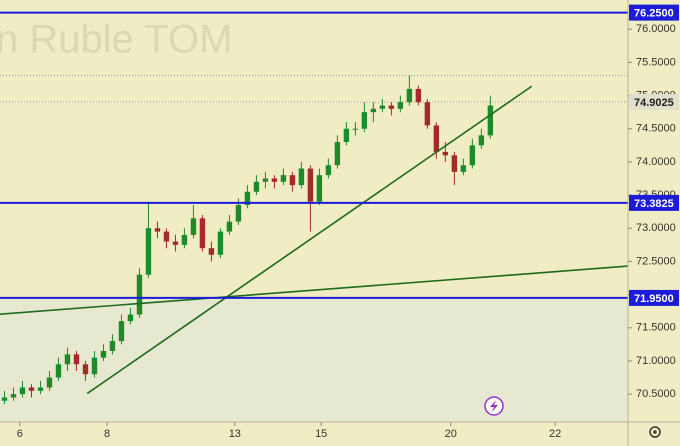 Image resolution: width=680 pixels, height=446 pixels. Describe the element at coordinates (494, 406) in the screenshot. I see `alert-bolt` at that location.